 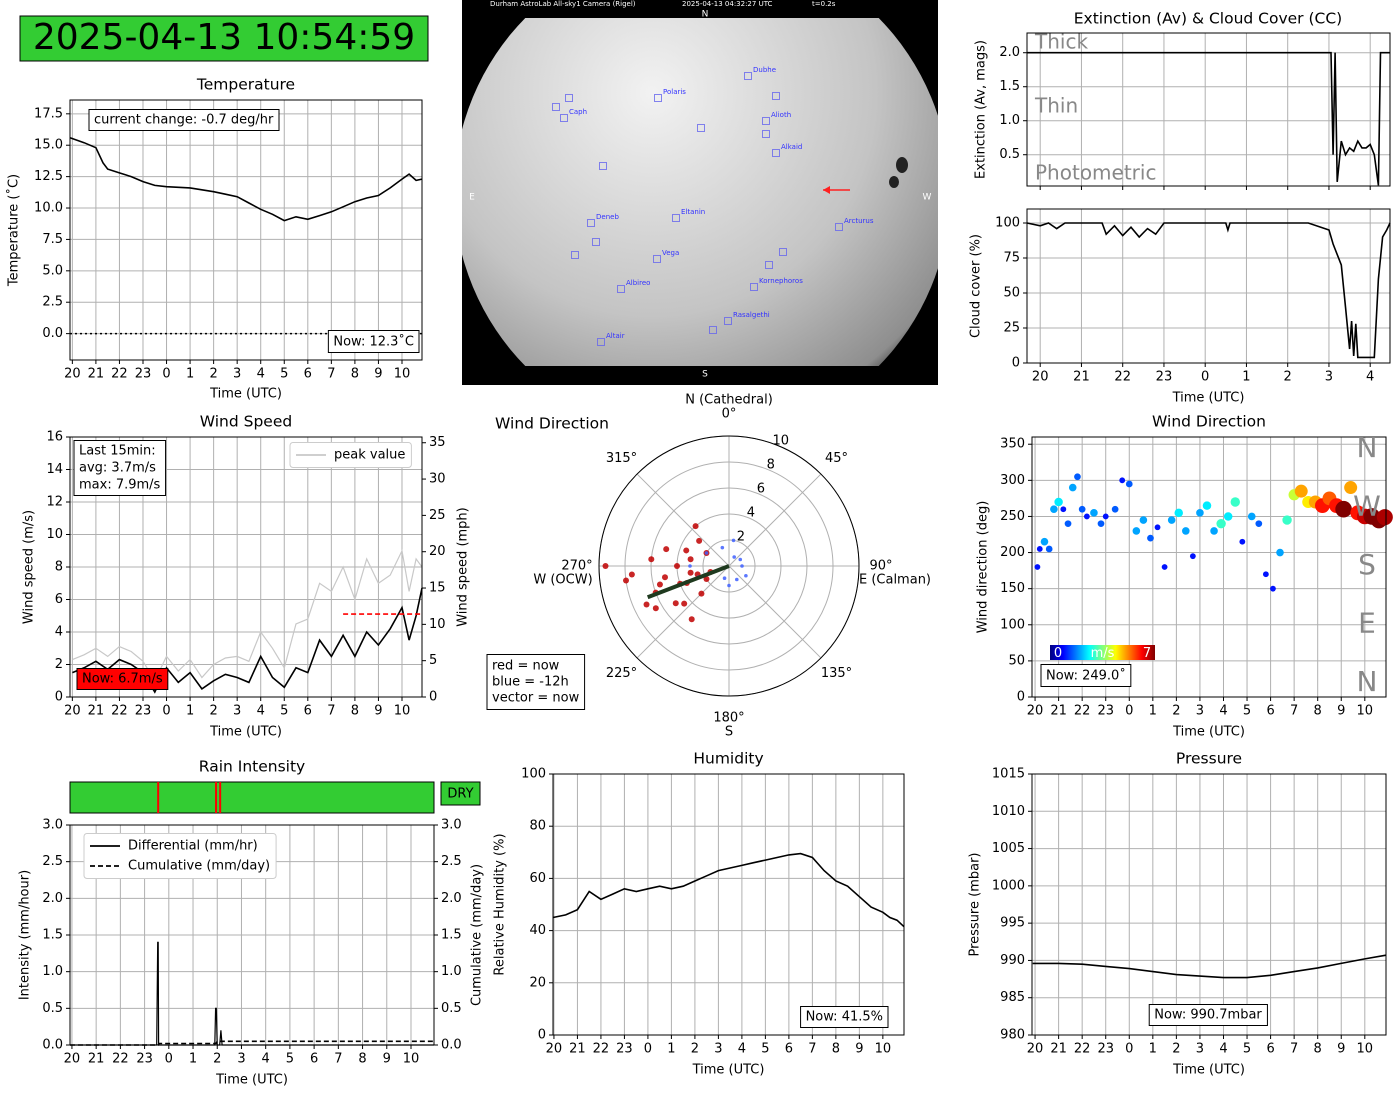 I want to click on star-label: Alkaid, so click(x=791, y=147).